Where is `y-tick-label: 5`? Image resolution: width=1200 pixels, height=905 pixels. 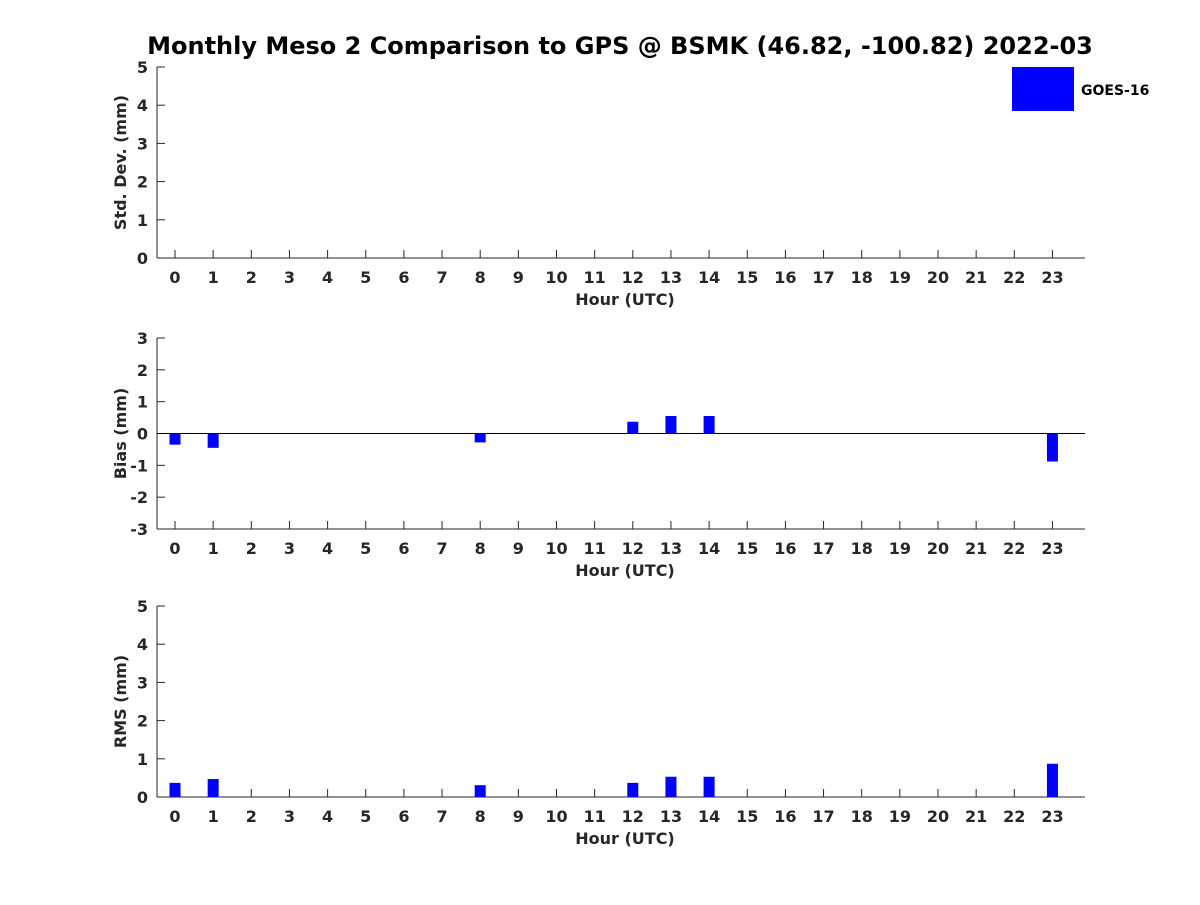 y-tick-label: 5 is located at coordinates (142, 606).